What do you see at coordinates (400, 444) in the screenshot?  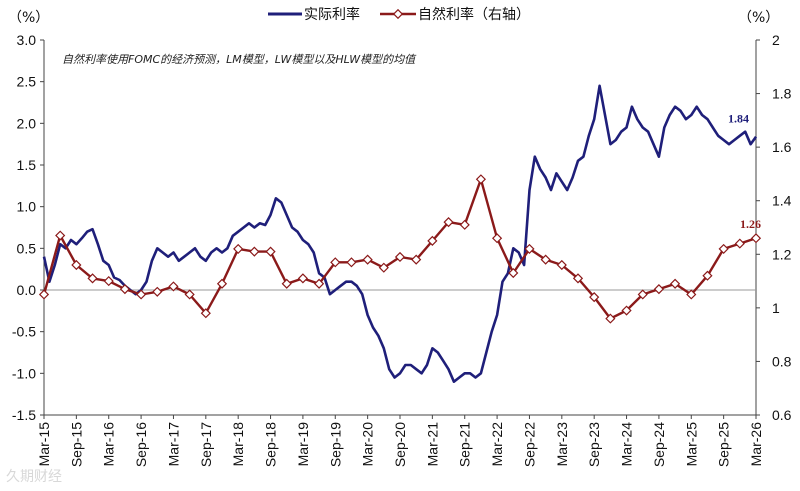 I see `x-tick-label: Sep-20` at bounding box center [400, 444].